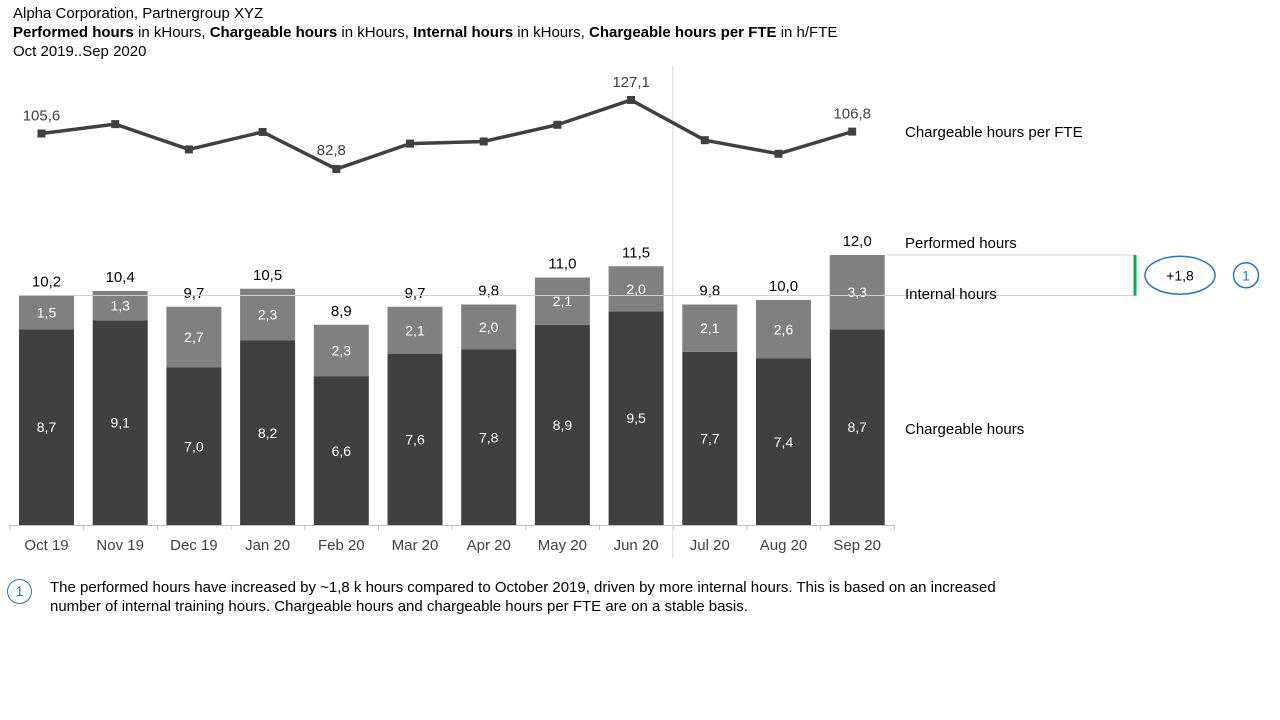 This screenshot has width=1280, height=720. Describe the element at coordinates (267, 275) in the screenshot. I see `performed-total-label-3: 10,5` at that location.